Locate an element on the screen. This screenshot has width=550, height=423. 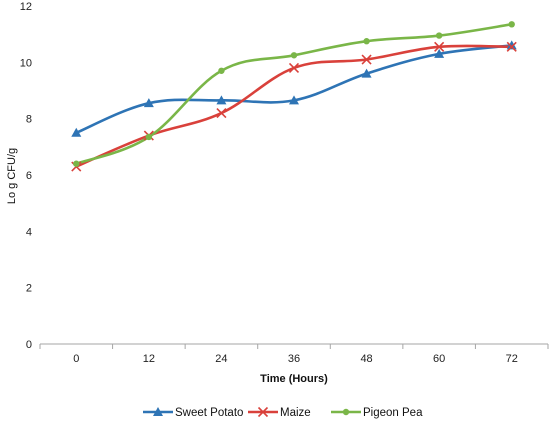
legend-label: Maize is located at coordinates (295, 413).